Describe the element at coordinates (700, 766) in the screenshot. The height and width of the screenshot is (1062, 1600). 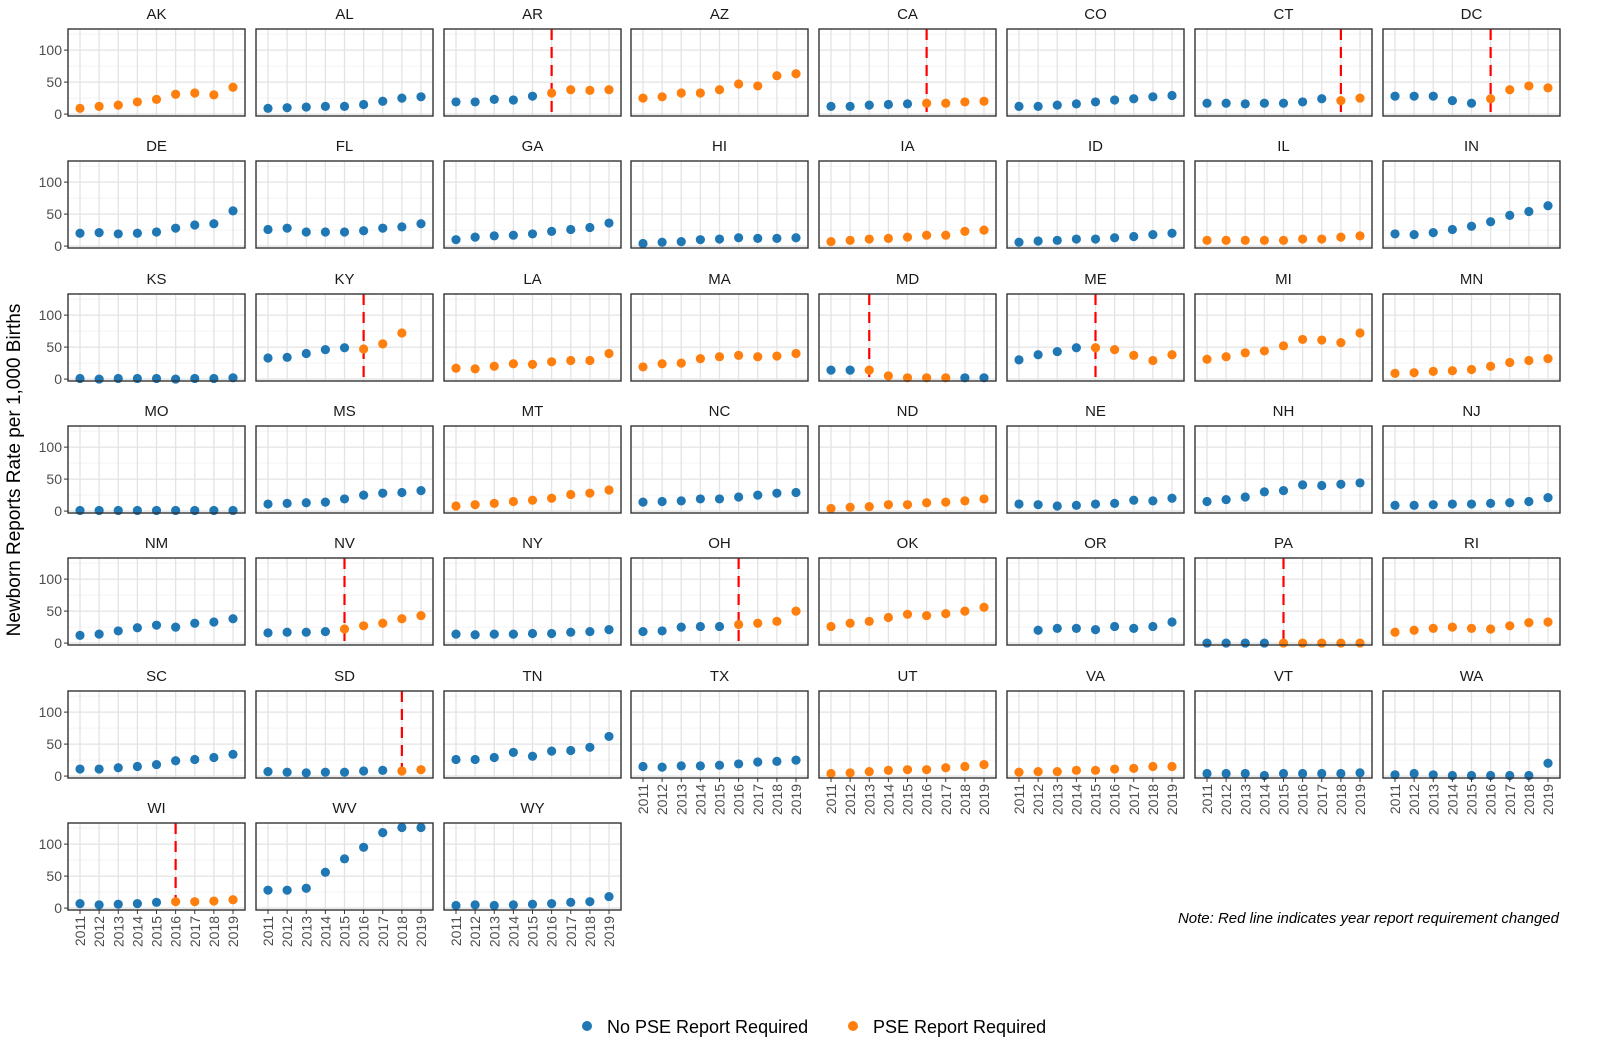
I see `data-point-tx-2014` at that location.